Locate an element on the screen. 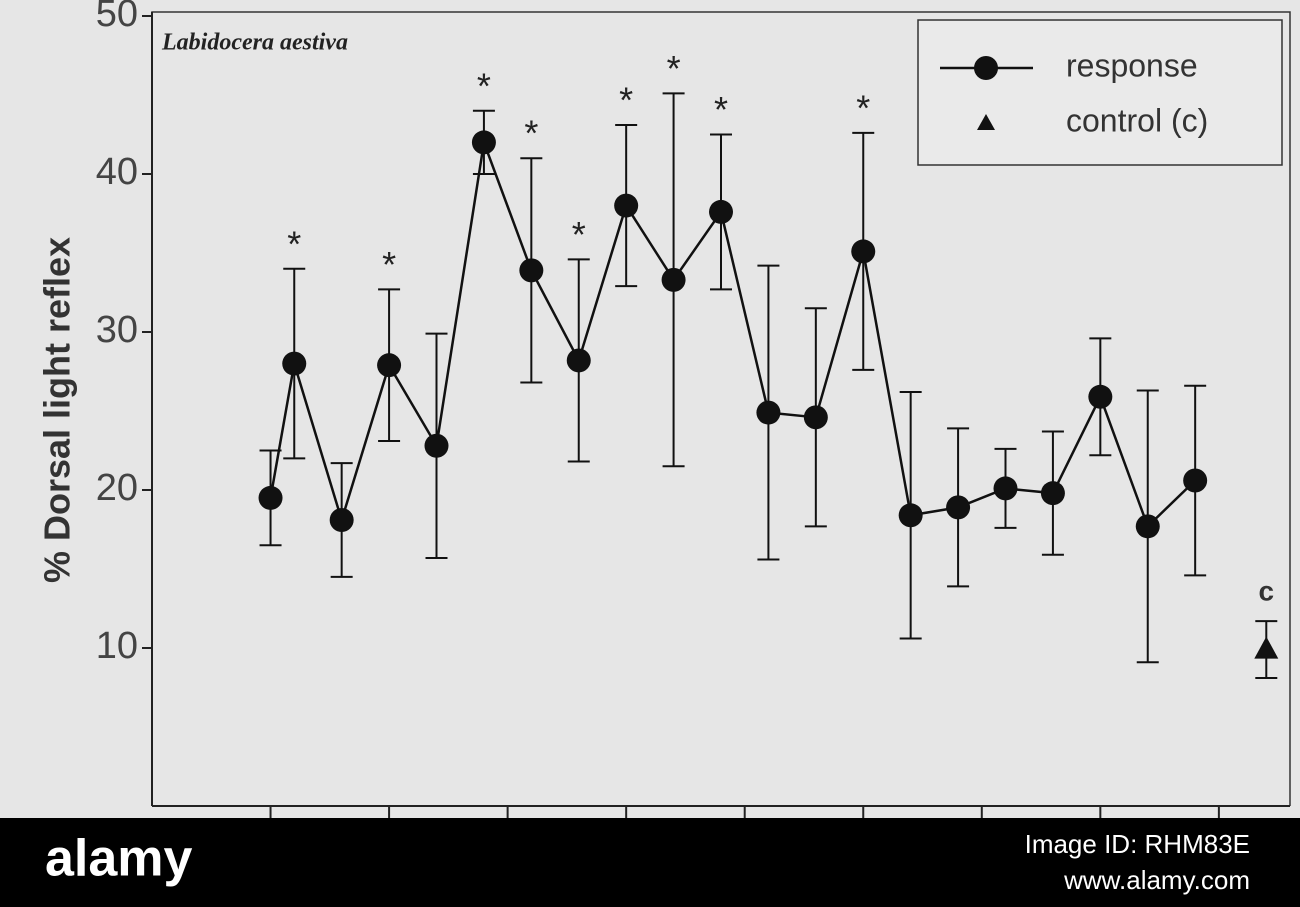 Image resolution: width=1300 pixels, height=907 pixels. y-tick-label: 50 is located at coordinates (117, 17).